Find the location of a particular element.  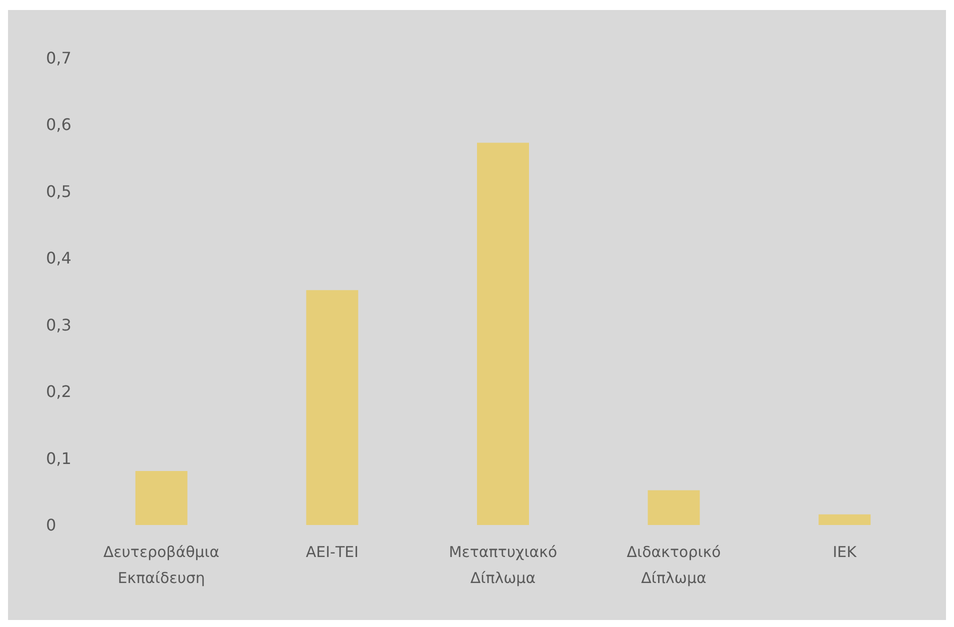

y-tick-label: 0,2 is located at coordinates (59, 392).